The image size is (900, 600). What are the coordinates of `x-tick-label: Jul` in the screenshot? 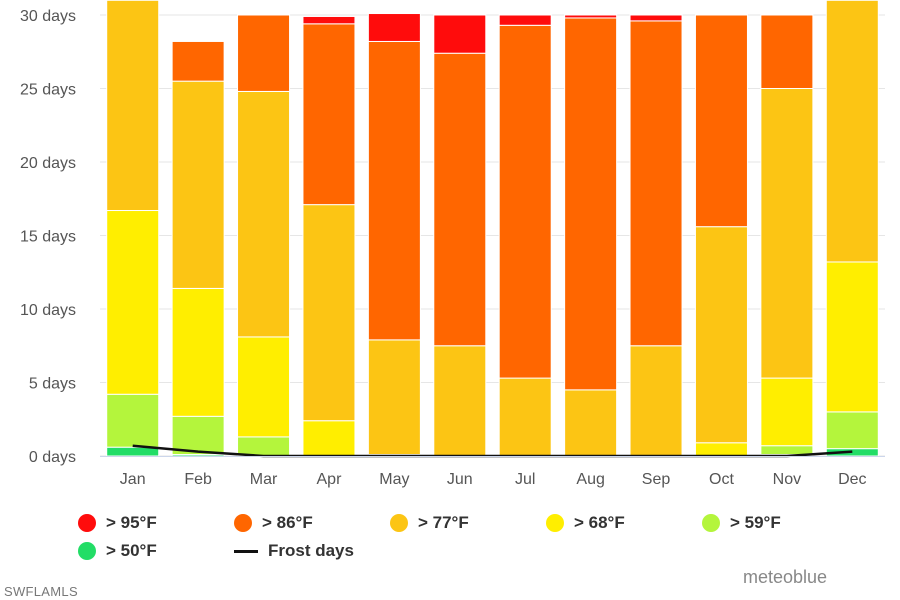 It's located at (525, 479).